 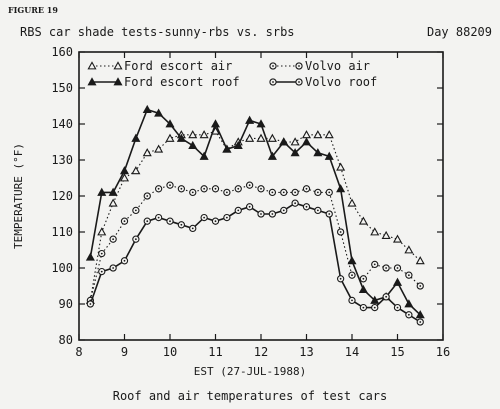 What do you see at coordinates (215, 352) in the screenshot?
I see `x-tick-label: 11` at bounding box center [215, 352].